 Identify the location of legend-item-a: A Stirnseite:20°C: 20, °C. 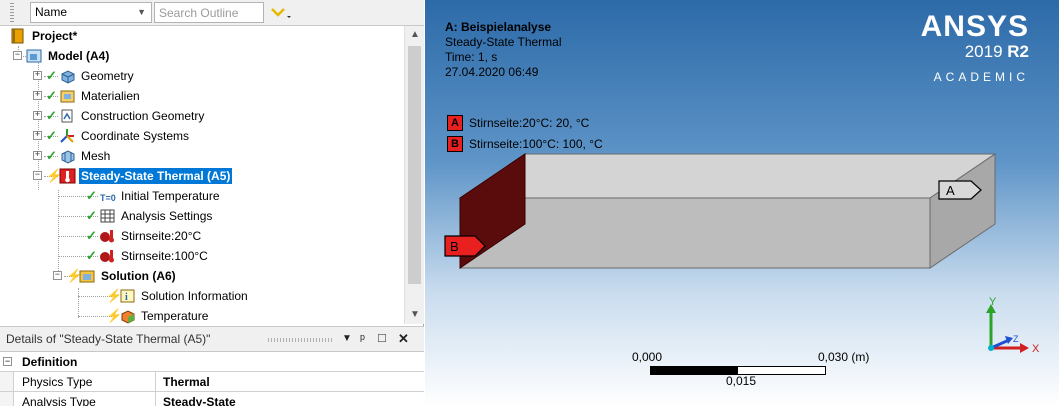
(518, 122).